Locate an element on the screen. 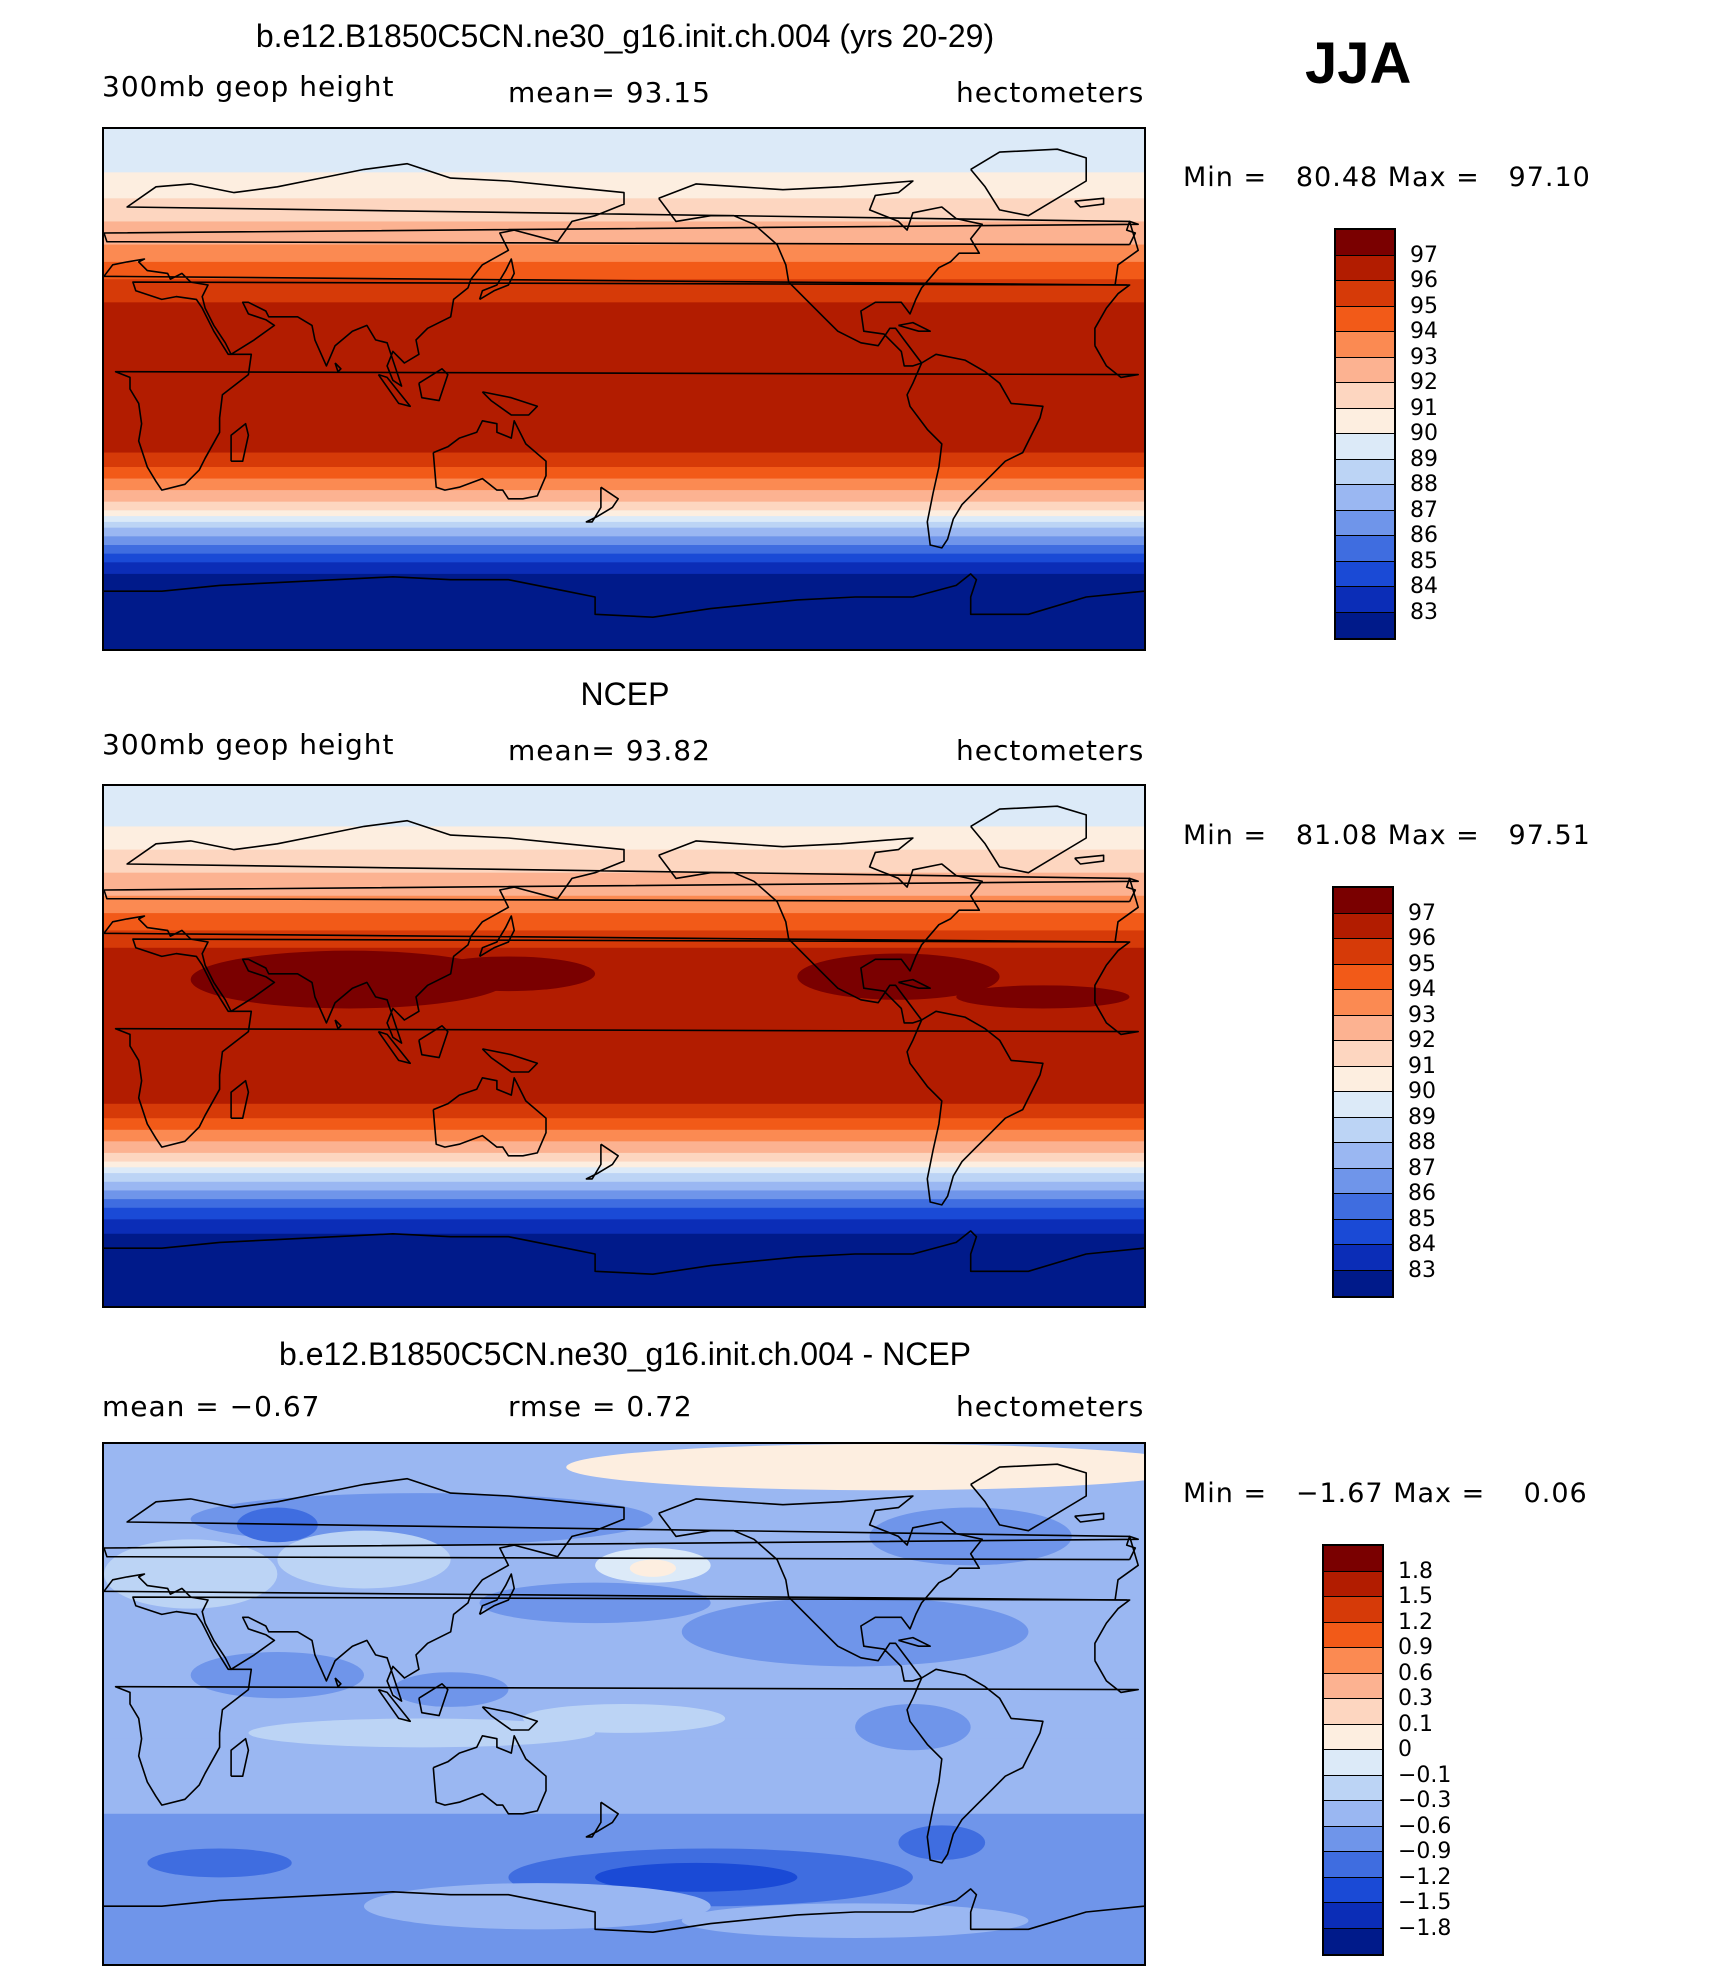 This screenshot has height=1986, width=1710. coastline-uk is located at coordinates (621, 233).